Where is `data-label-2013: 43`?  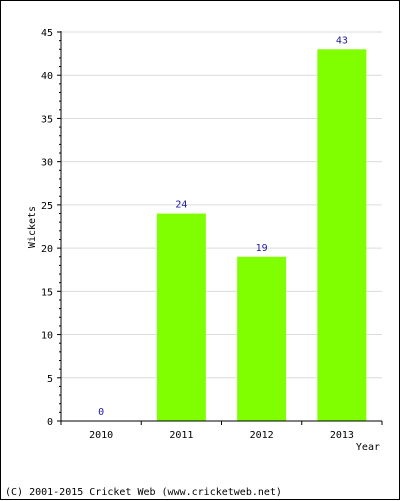
data-label-2013: 43 is located at coordinates (342, 40).